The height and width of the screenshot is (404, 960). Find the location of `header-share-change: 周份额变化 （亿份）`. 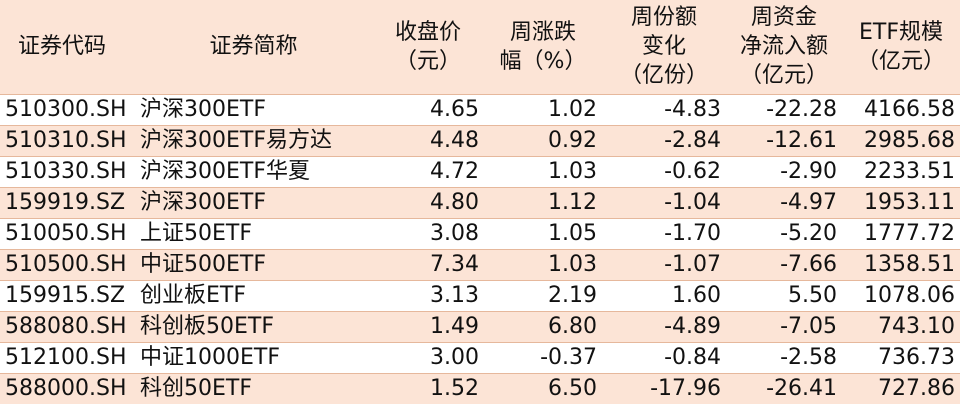

header-share-change: 周份额变化 （亿份） is located at coordinates (664, 47).